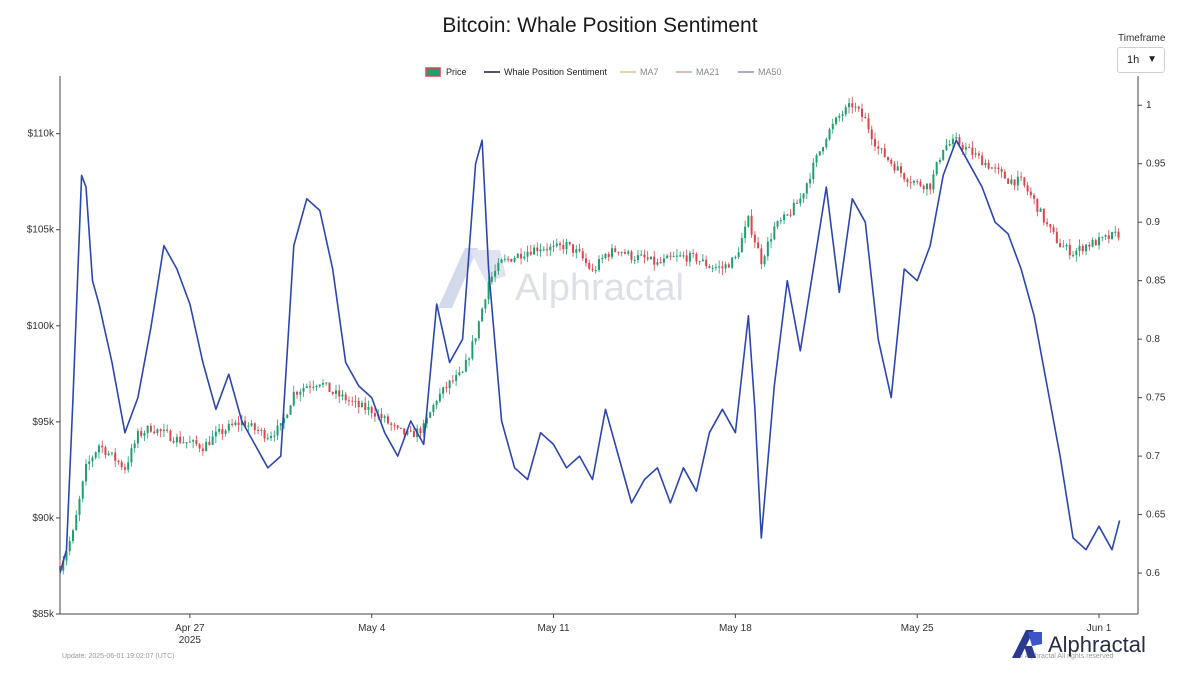 The width and height of the screenshot is (1200, 675). Describe the element at coordinates (456, 72) in the screenshot. I see `legend-item: Price` at that location.